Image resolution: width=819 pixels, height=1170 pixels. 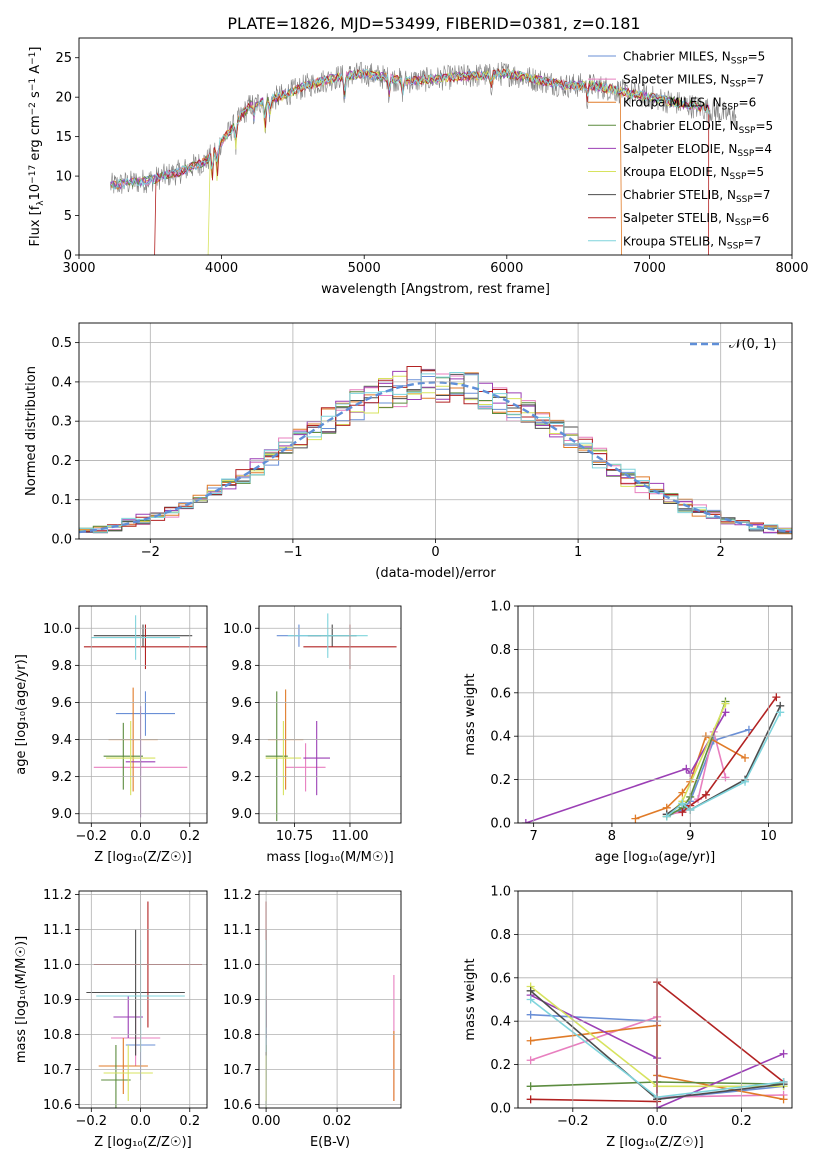 What do you see at coordinates (681, 126) in the screenshot?
I see `legend-name: Chabrier ELODIE, N` at bounding box center [681, 126].